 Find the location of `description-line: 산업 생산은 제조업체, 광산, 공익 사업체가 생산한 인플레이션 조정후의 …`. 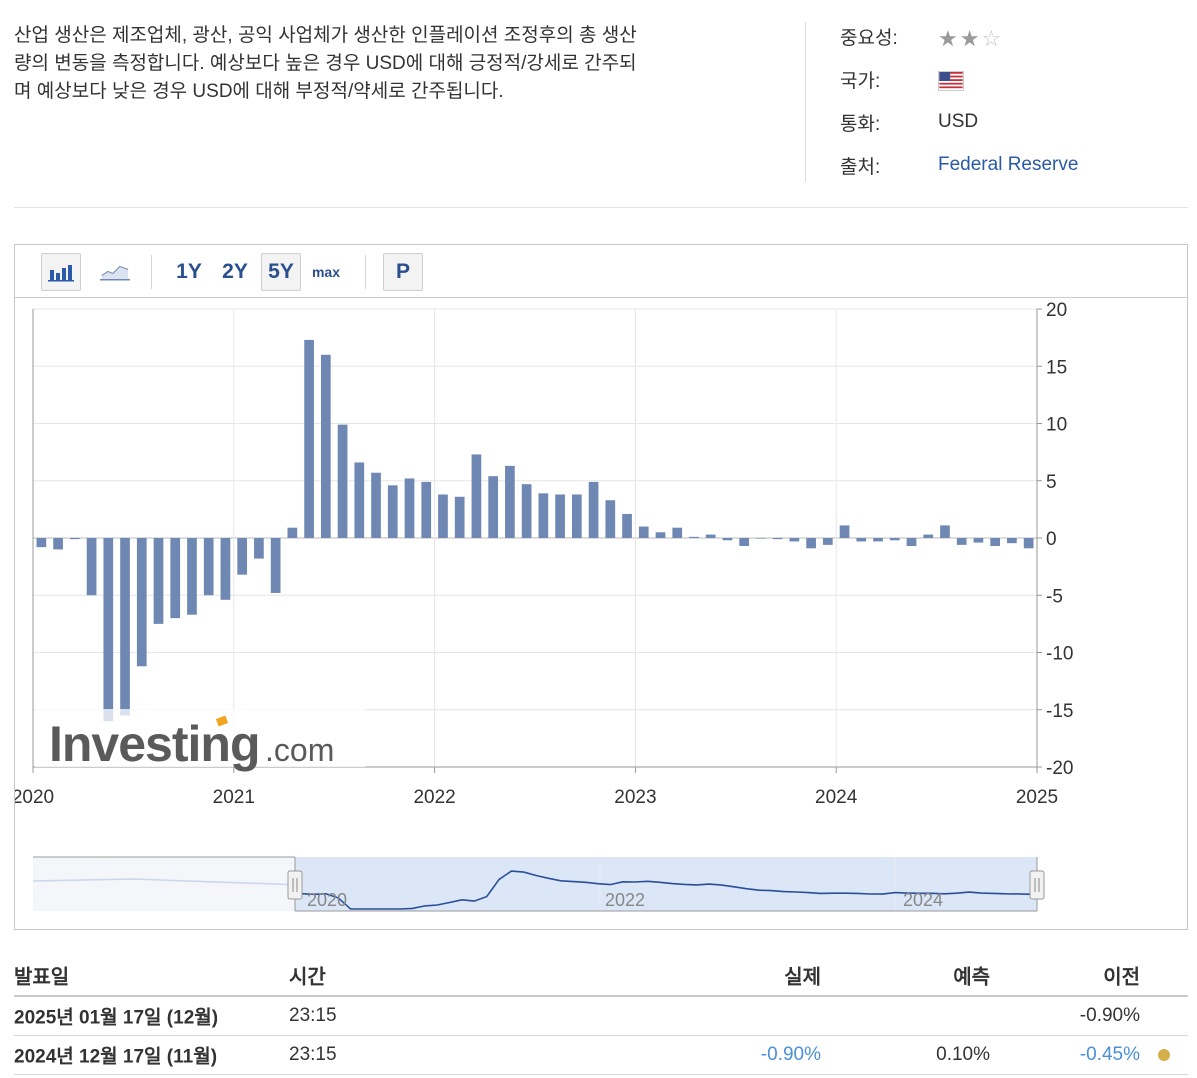

description-line: 산업 생산은 제조업체, 광산, 공익 사업체가 생산한 인플레이션 조정후의 … is located at coordinates (325, 35).